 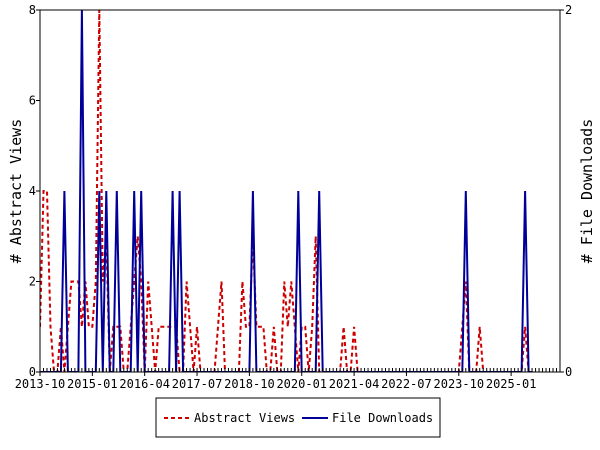 I want to click on x-tick-label: 2022-07, so click(x=406, y=384).